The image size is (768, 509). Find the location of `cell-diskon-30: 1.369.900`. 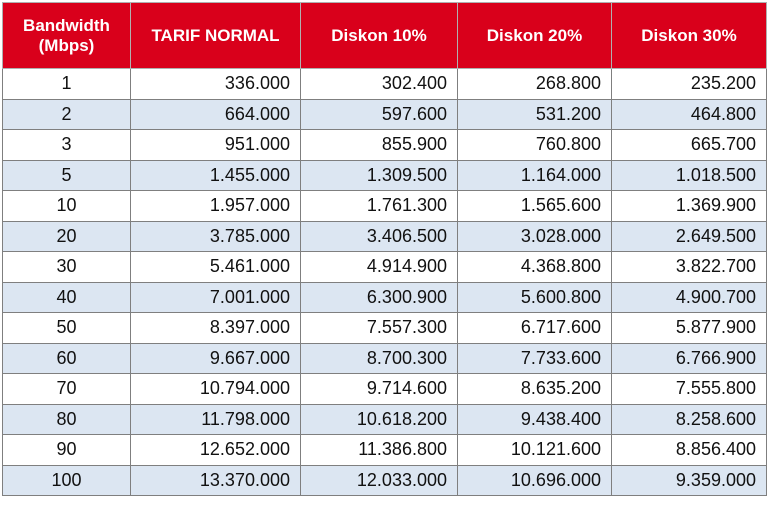

cell-diskon-30: 1.369.900 is located at coordinates (689, 206).